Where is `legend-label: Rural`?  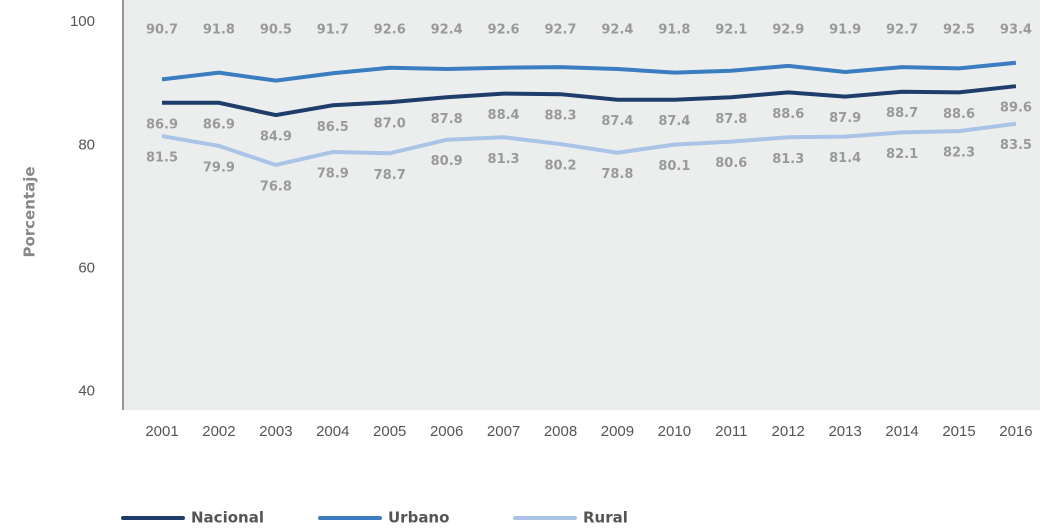
legend-label: Rural is located at coordinates (605, 518).